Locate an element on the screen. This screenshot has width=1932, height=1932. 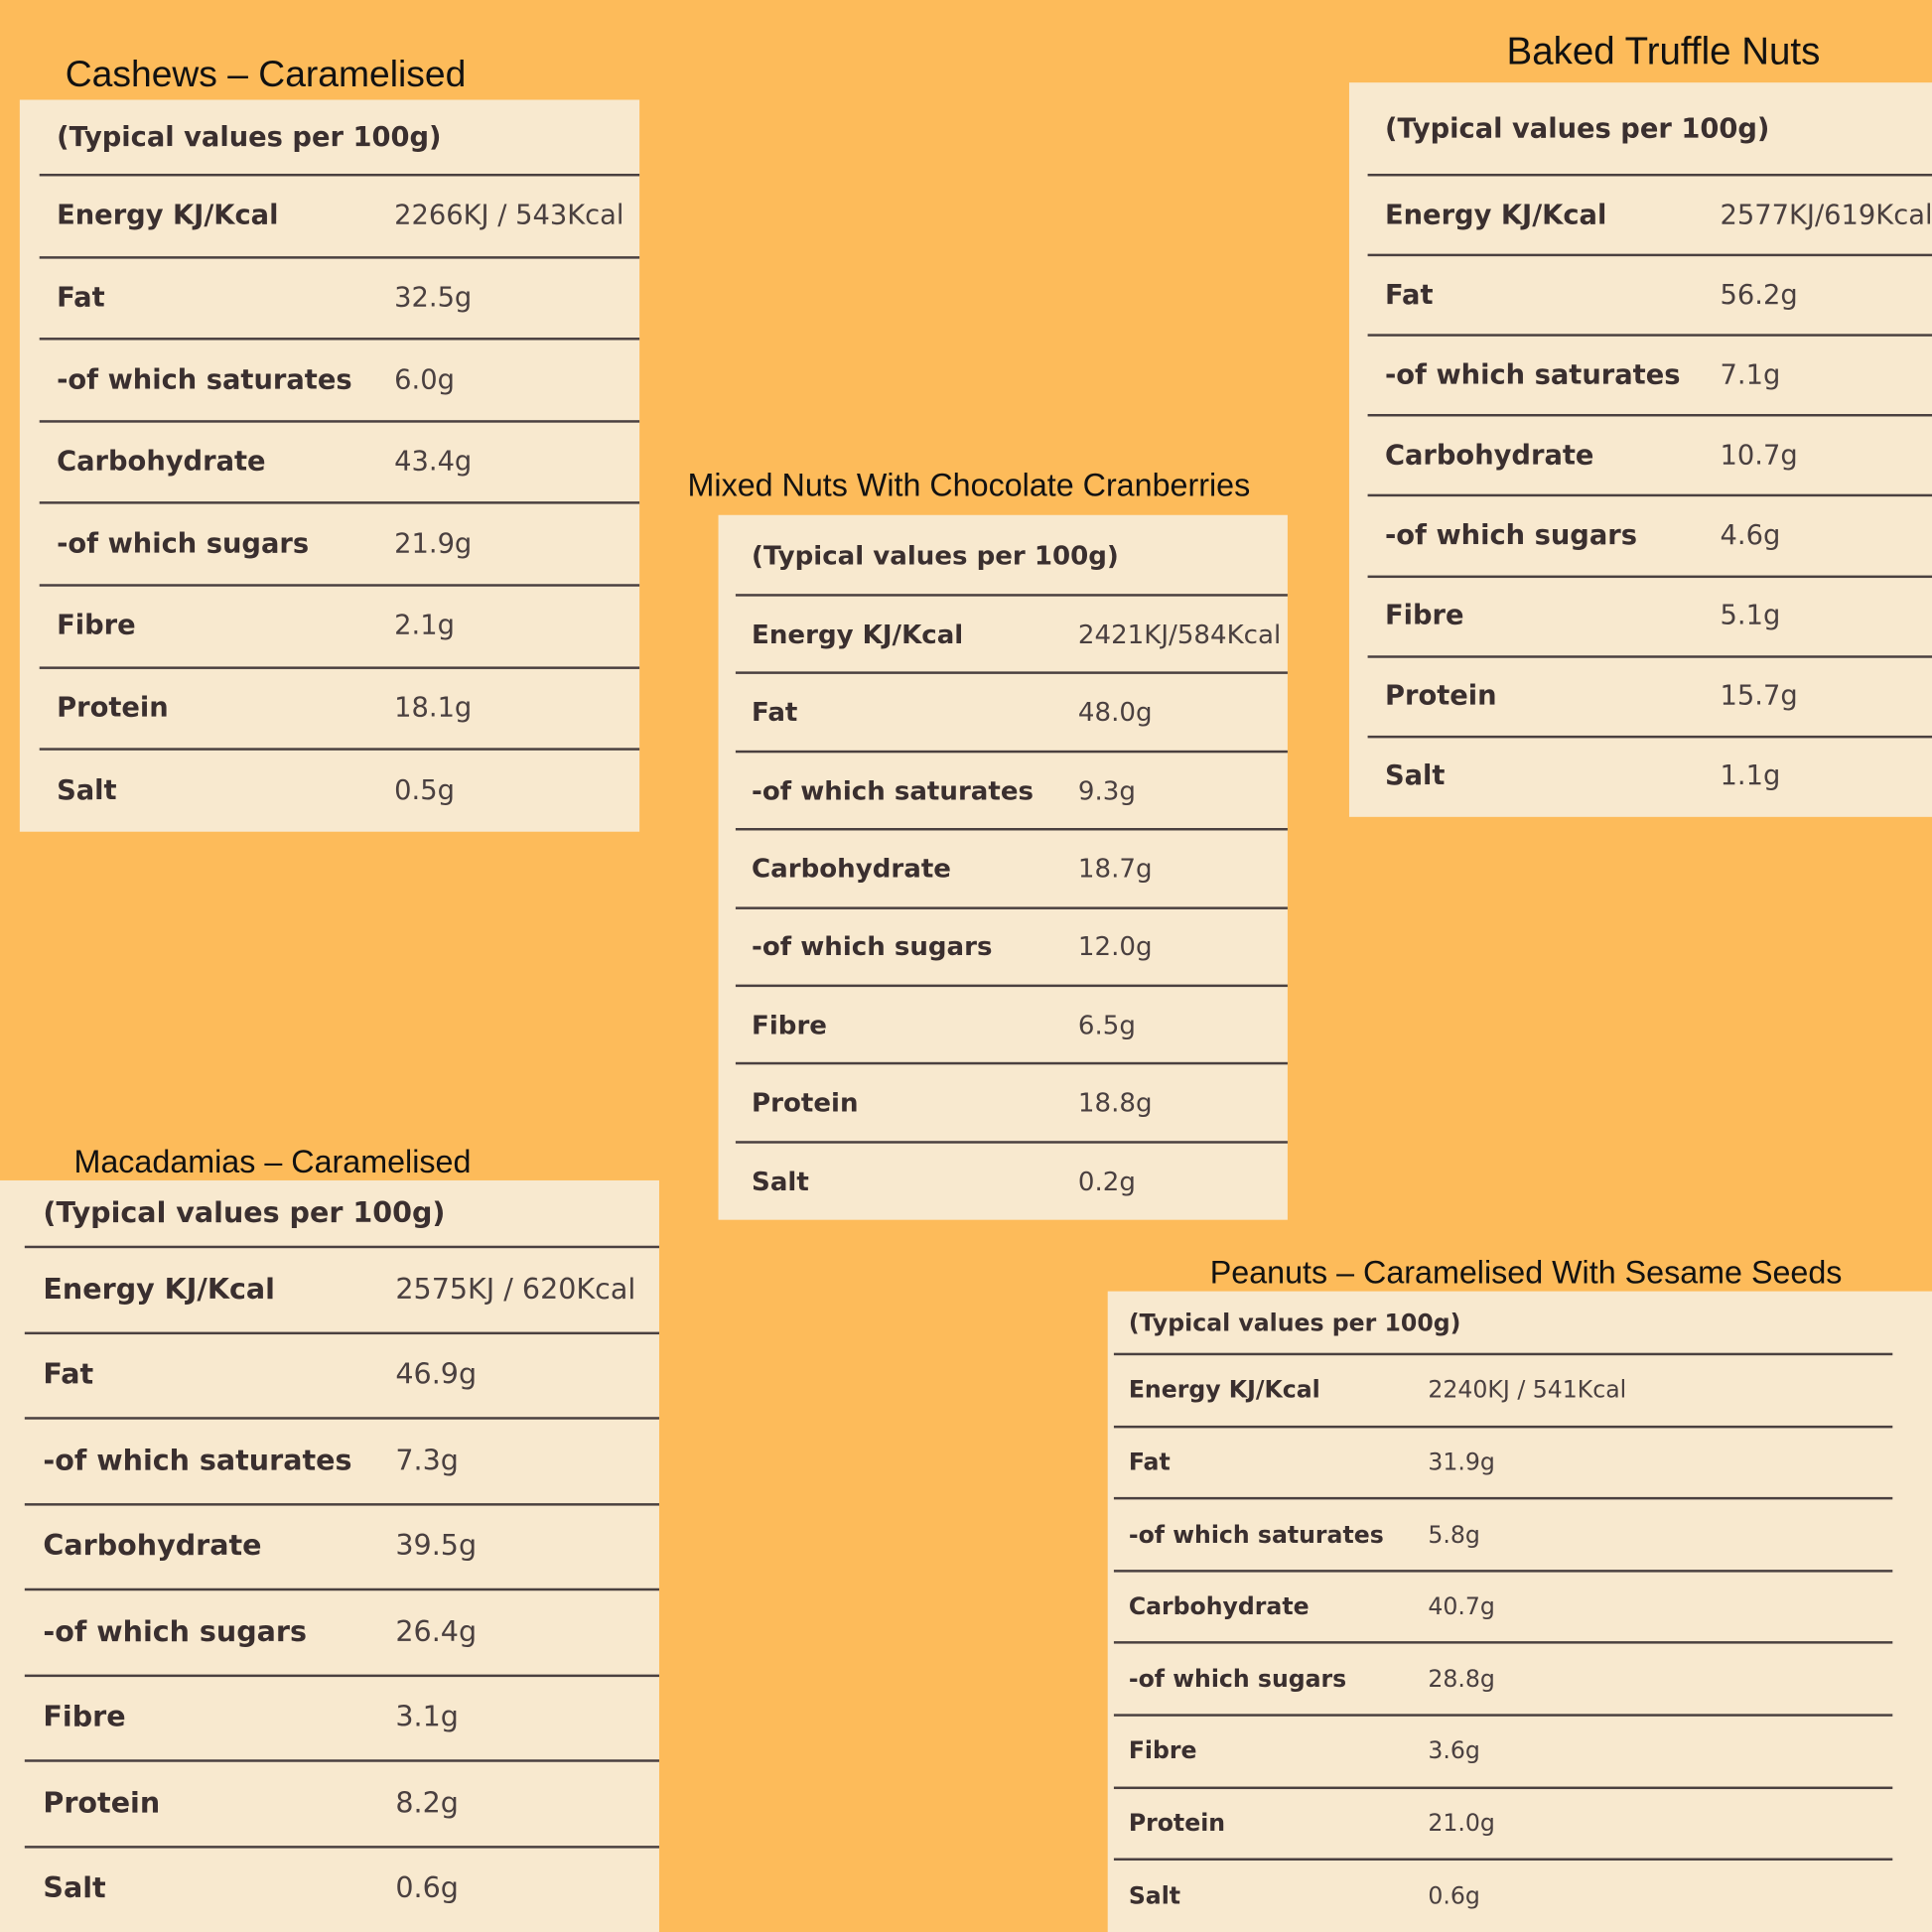
nutrient-value: 21.0g is located at coordinates (1462, 1823).